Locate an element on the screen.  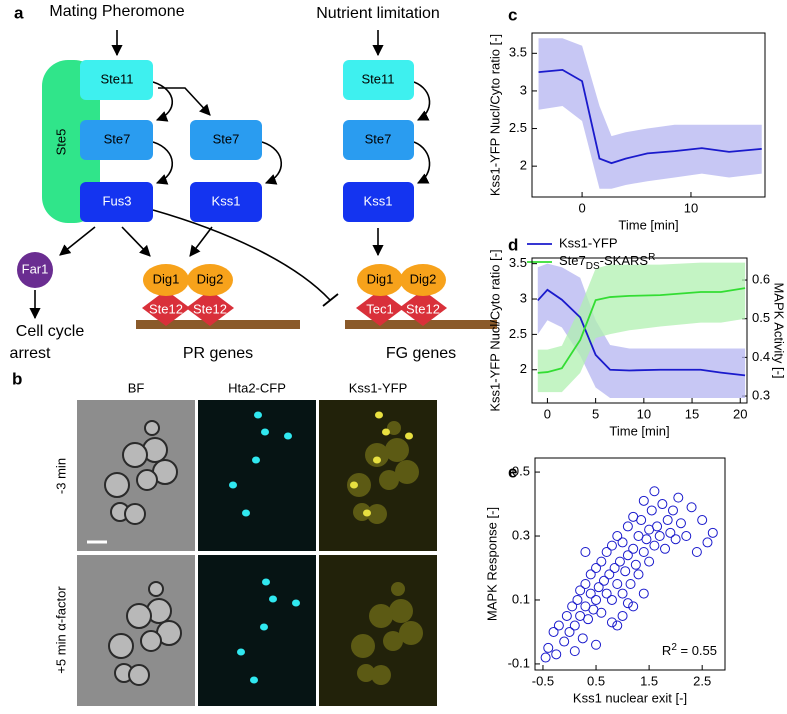
complex-label: Tec1 is located at coordinates (379, 308).